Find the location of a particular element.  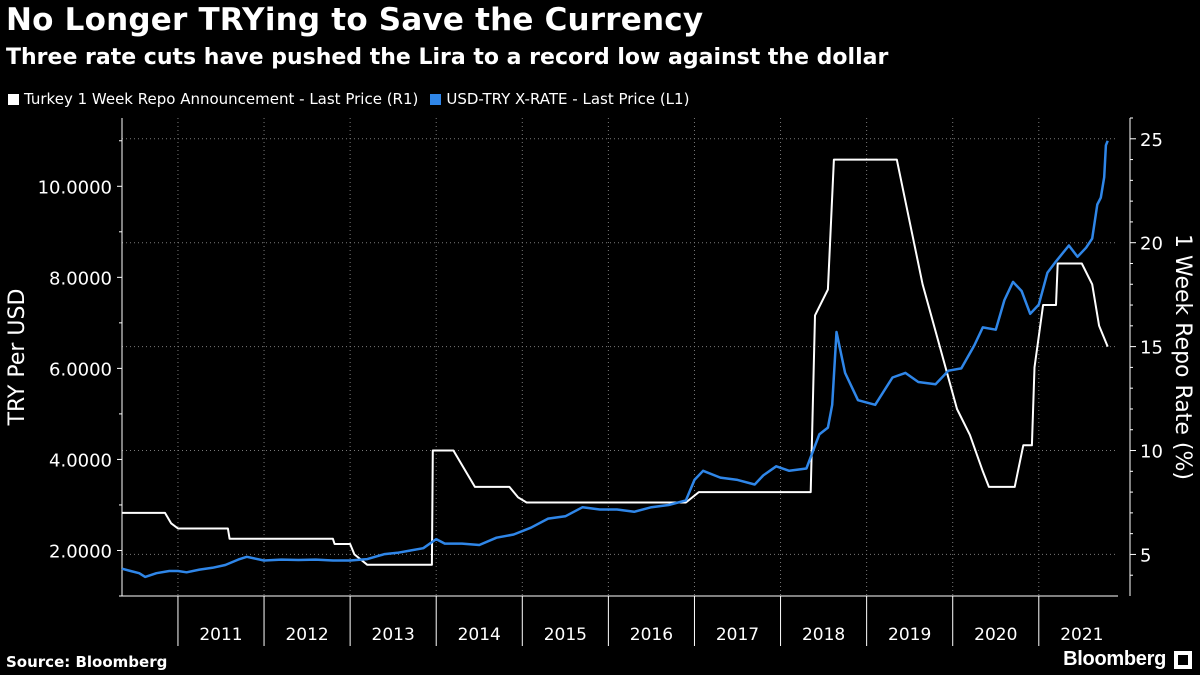

bloomberg-logo: Bloomberg is located at coordinates (1114, 659).